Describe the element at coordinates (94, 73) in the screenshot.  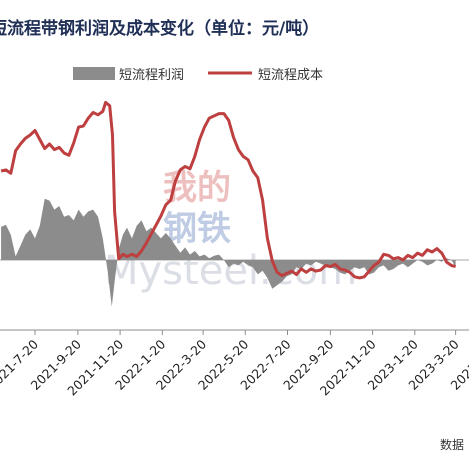
I see `legend-swatch-profit` at that location.